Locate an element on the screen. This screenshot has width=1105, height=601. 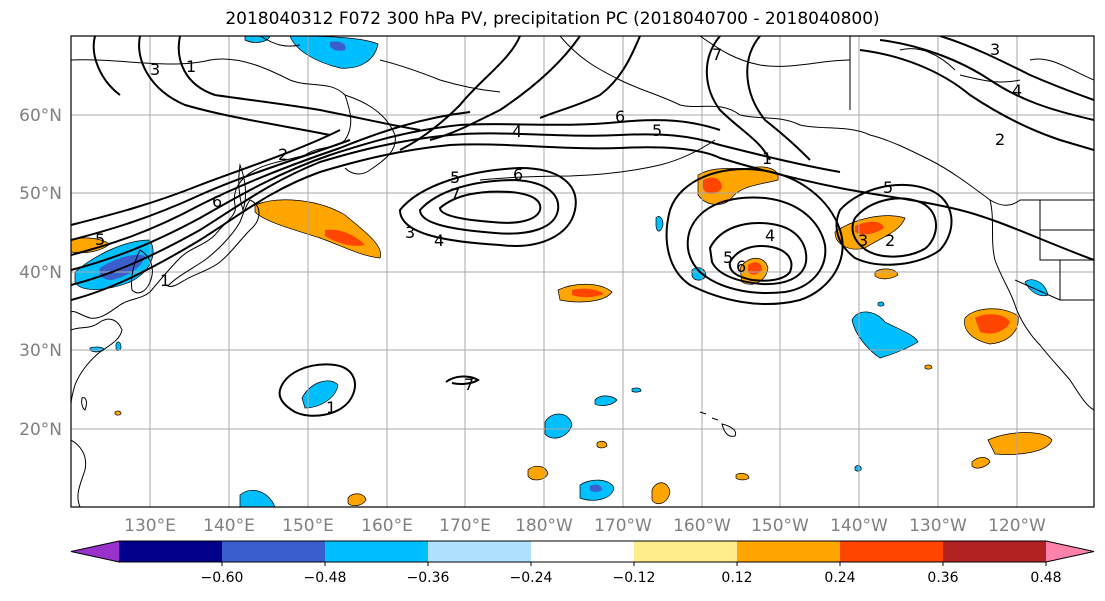
lon-tick-label: 170°E is located at coordinates (465, 526).